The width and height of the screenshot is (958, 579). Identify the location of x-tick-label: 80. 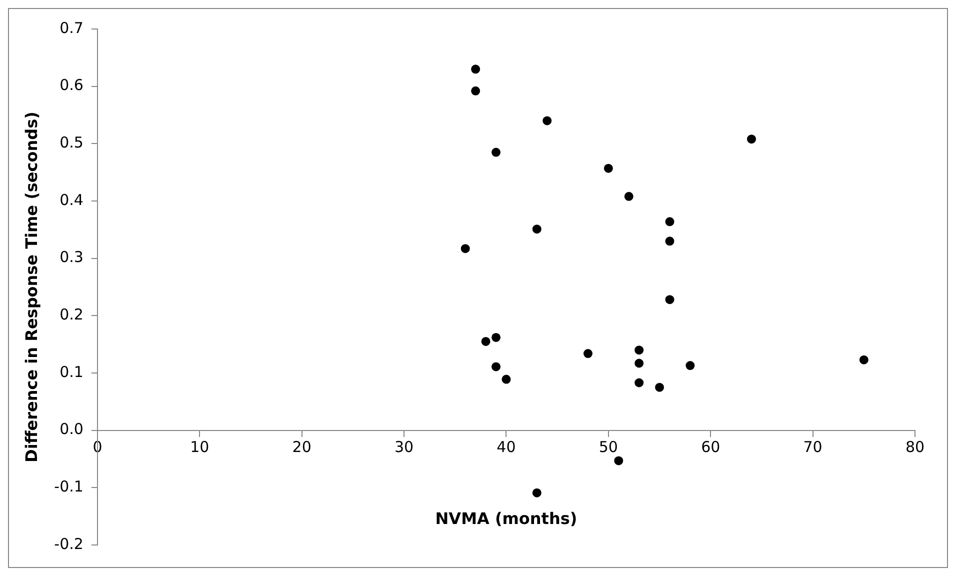
(915, 447).